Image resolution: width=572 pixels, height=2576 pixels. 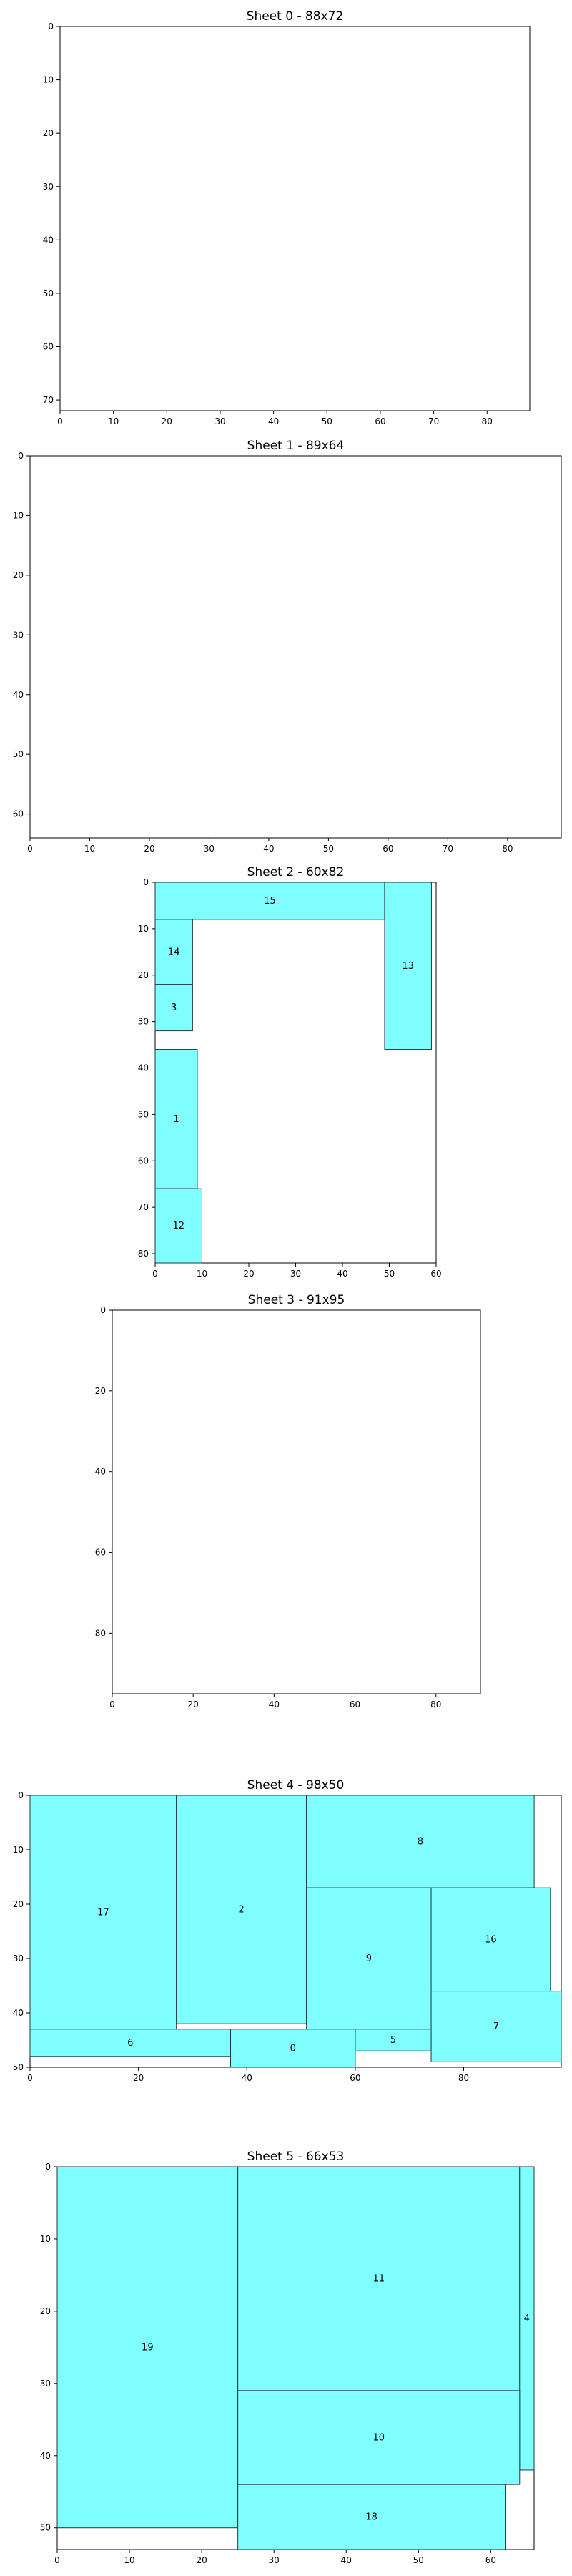 I want to click on sheet-2-xtick-label-20: 20, so click(x=248, y=1274).